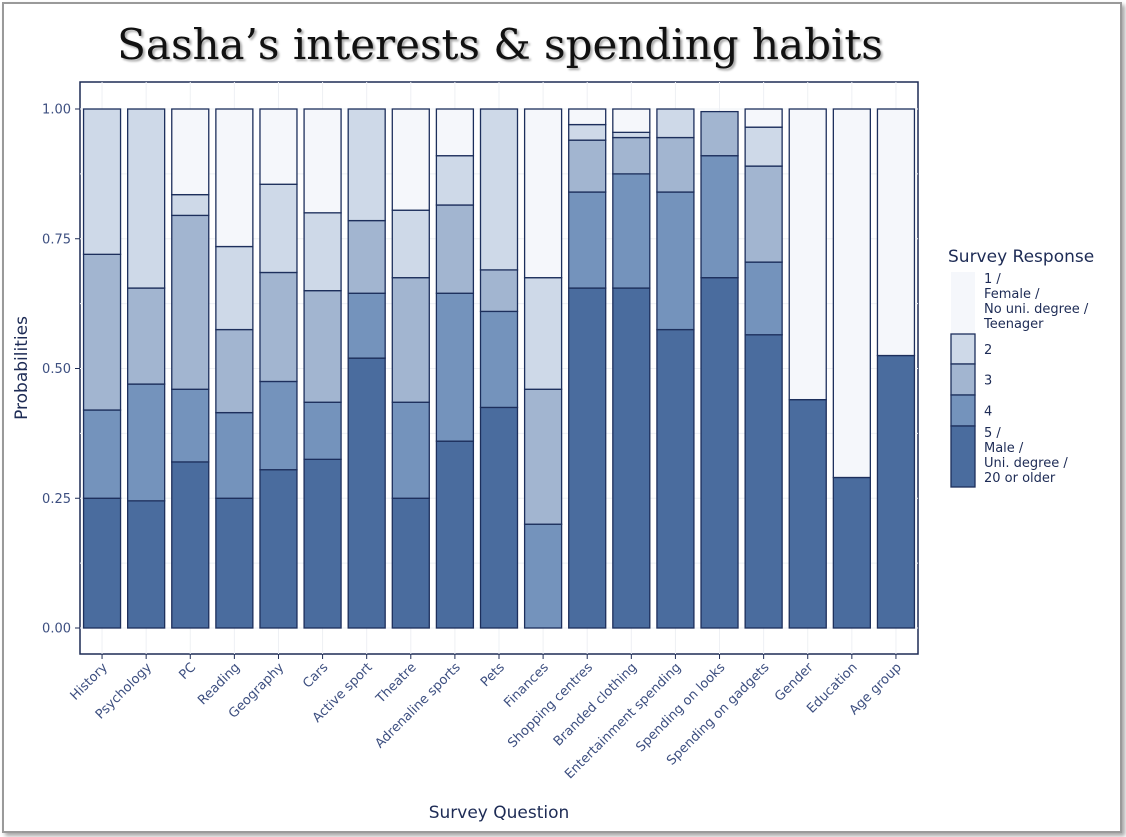 This screenshot has width=1126, height=837. I want to click on x-tick-label: Adrenaline sports, so click(418, 705).